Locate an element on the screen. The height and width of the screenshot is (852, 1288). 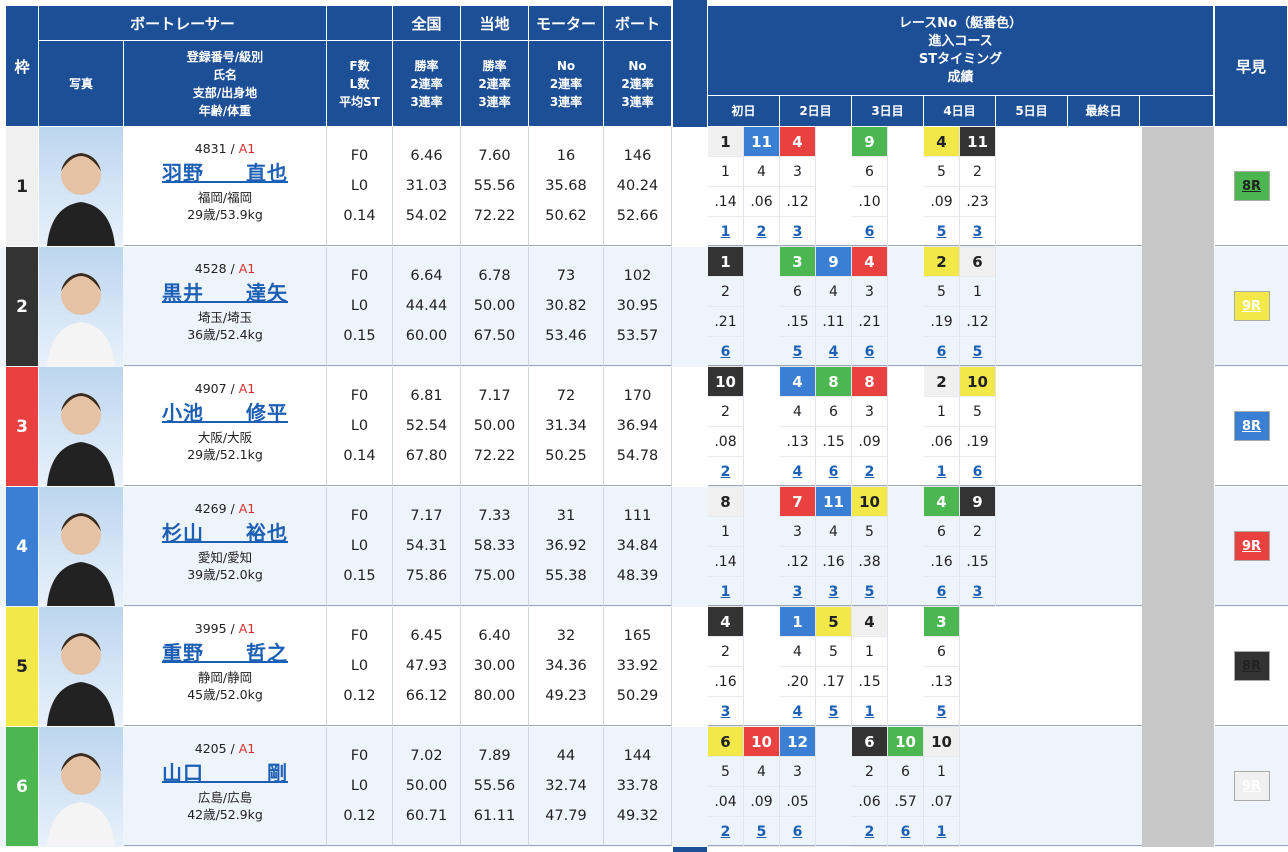
race-number: 10 is located at coordinates (762, 742).